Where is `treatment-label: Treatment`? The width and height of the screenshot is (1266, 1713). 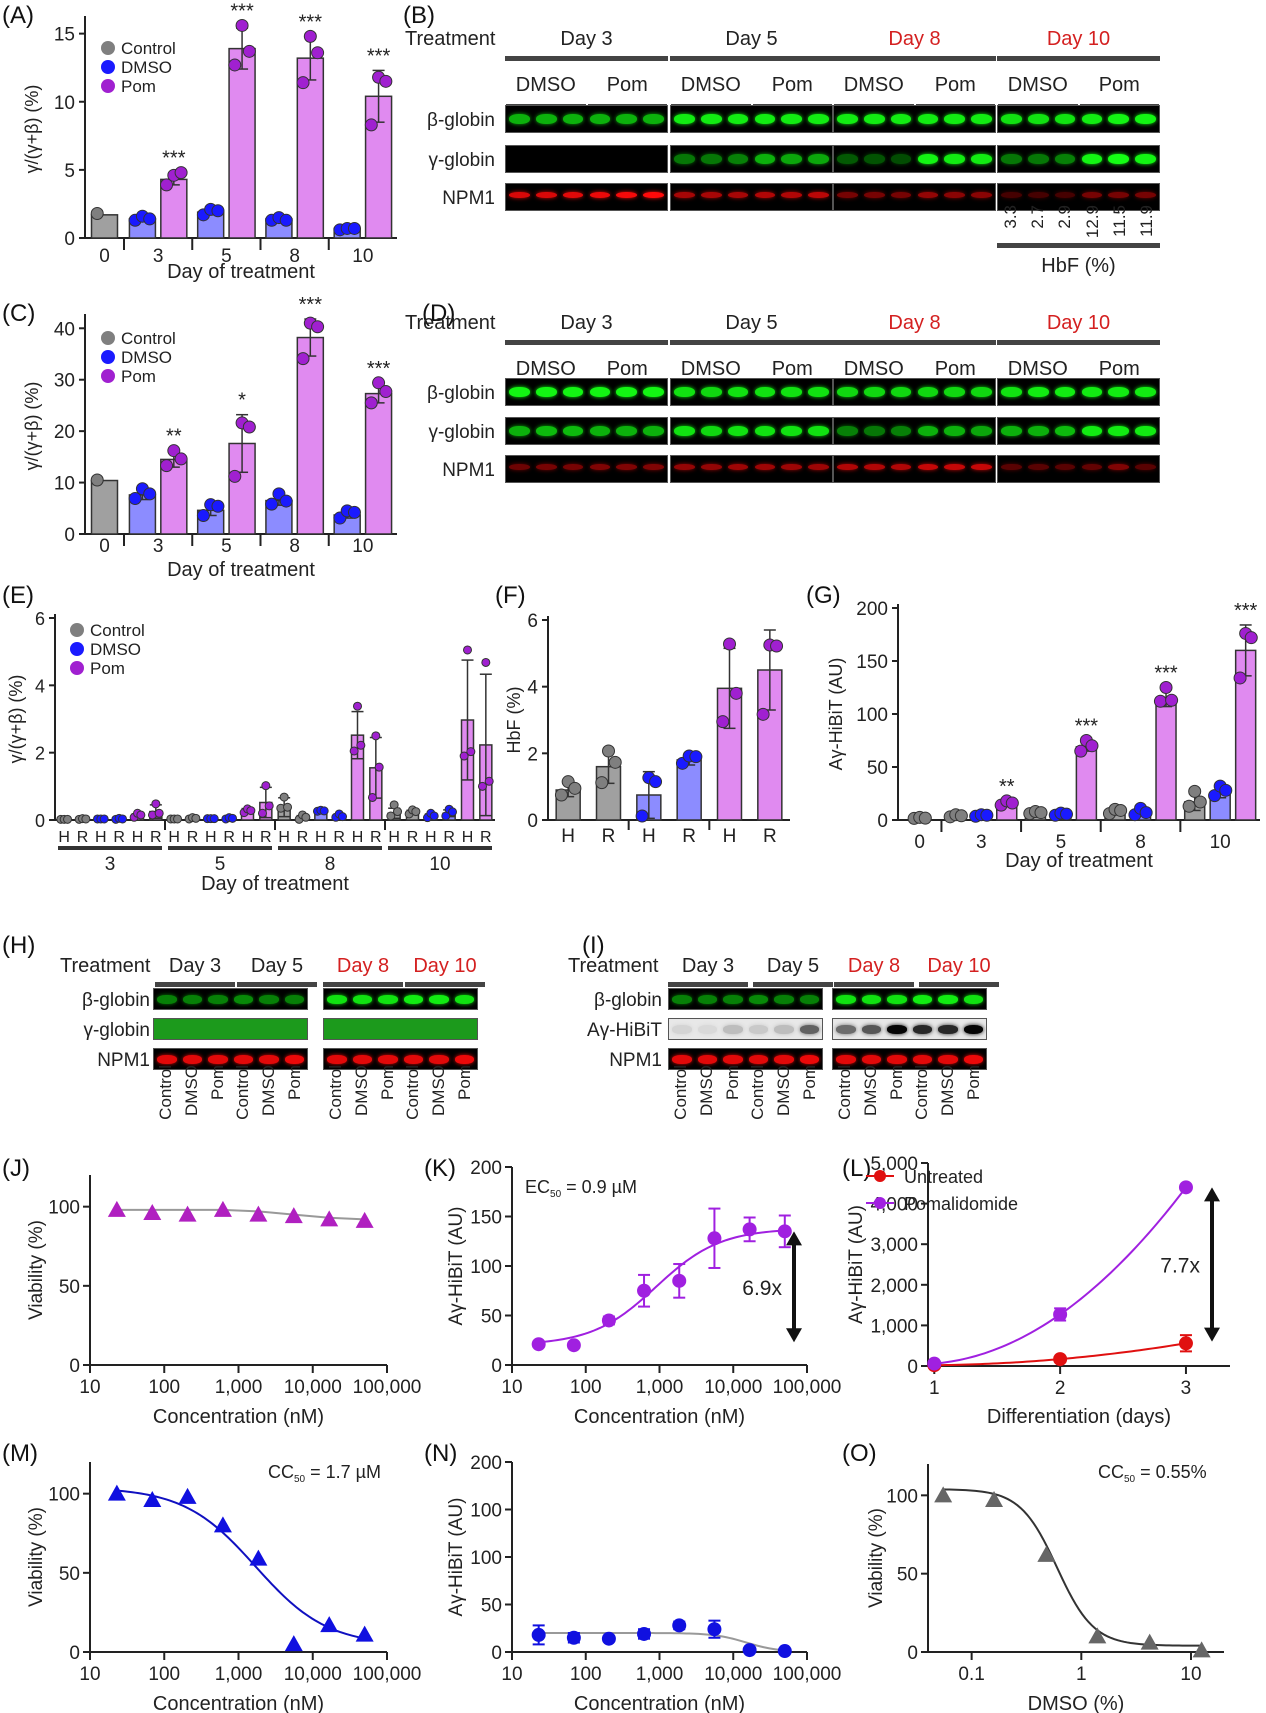 treatment-label: Treatment is located at coordinates (450, 323).